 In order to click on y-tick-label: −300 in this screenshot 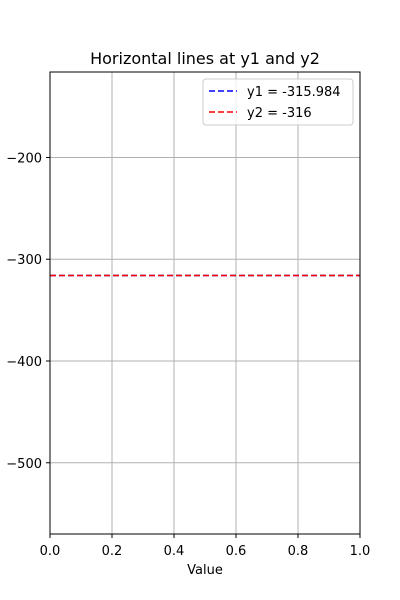, I will do `click(24, 260)`.